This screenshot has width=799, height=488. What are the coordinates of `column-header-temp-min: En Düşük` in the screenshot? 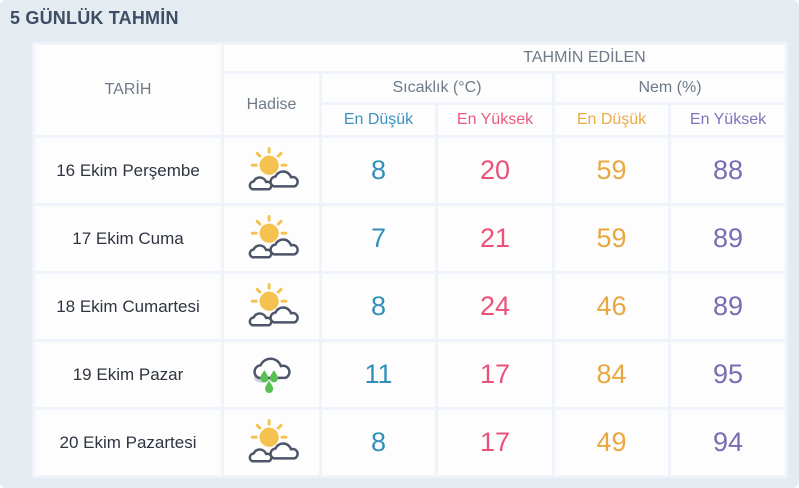 It's located at (378, 120).